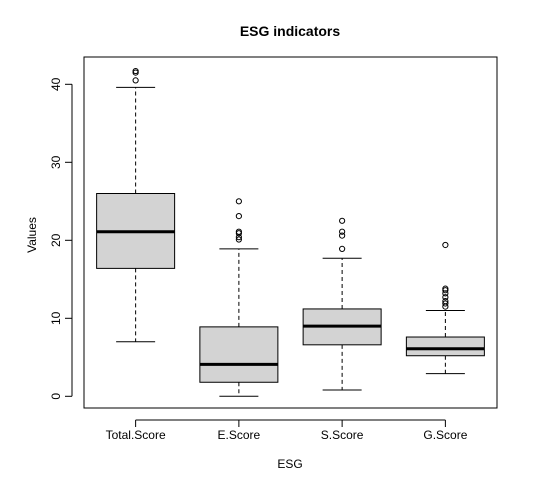 Image resolution: width=537 pixels, height=483 pixels. What do you see at coordinates (136, 435) in the screenshot?
I see `x-tick-label: Total.Score` at bounding box center [136, 435].